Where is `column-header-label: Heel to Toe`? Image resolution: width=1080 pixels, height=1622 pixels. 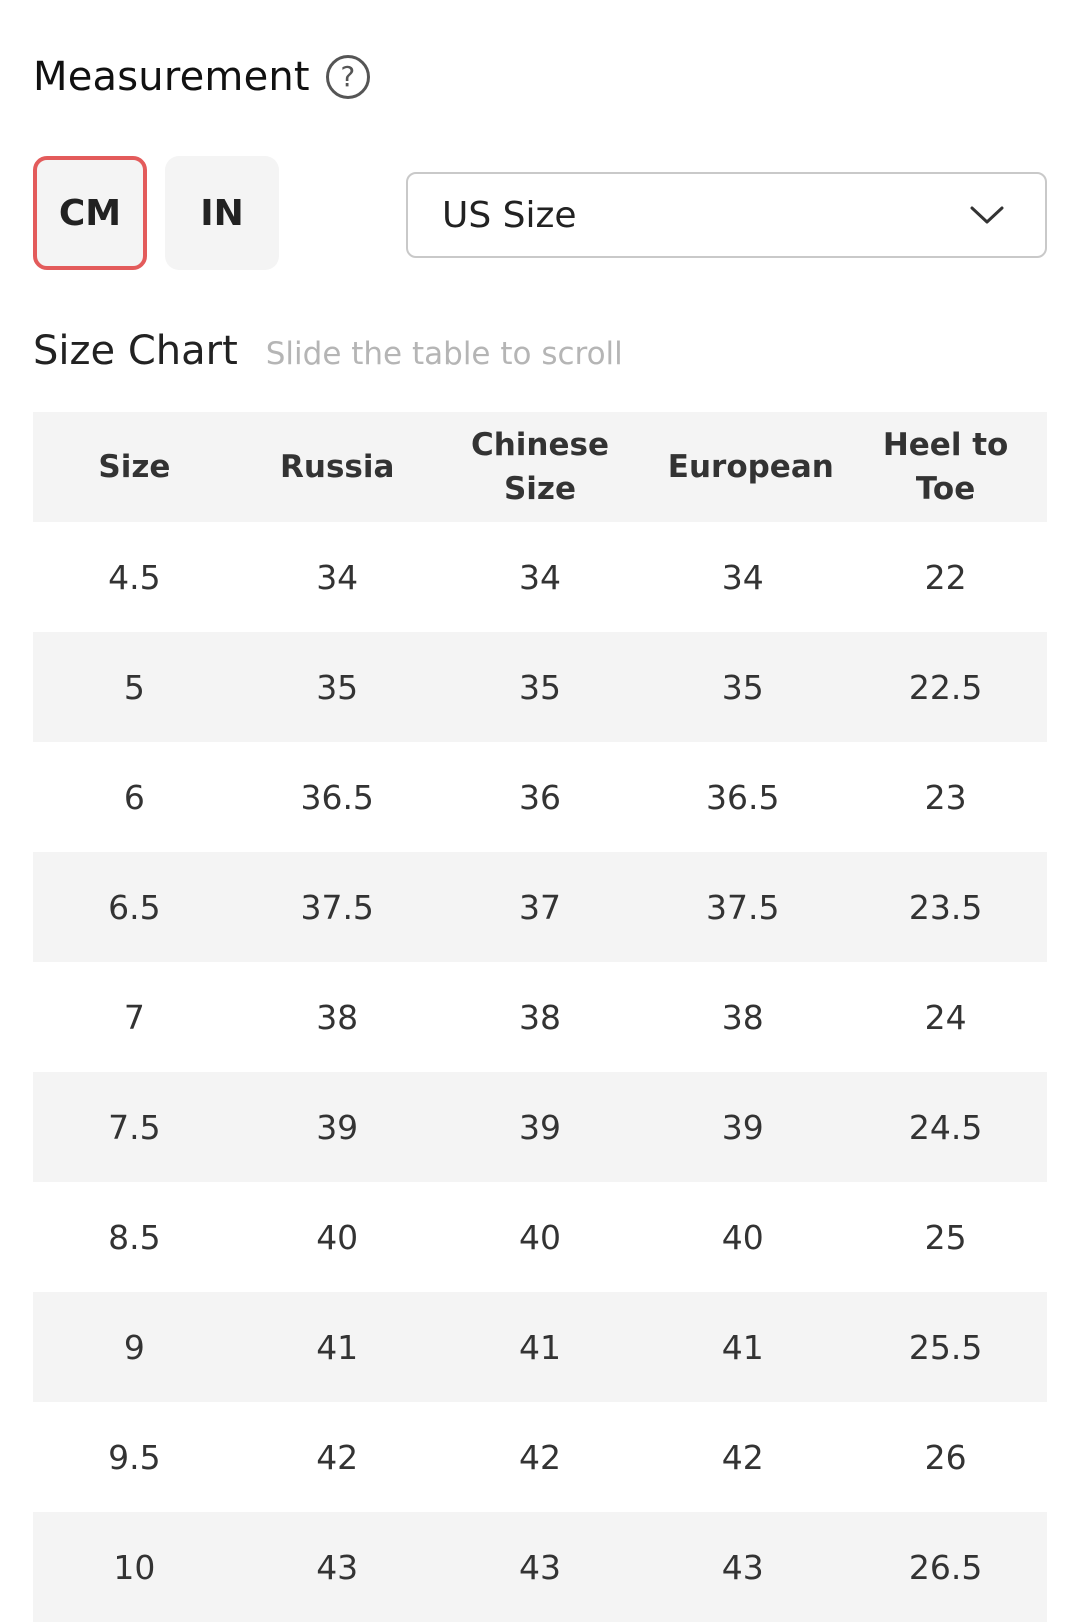
column-header-label: Heel to Toe is located at coordinates (945, 467).